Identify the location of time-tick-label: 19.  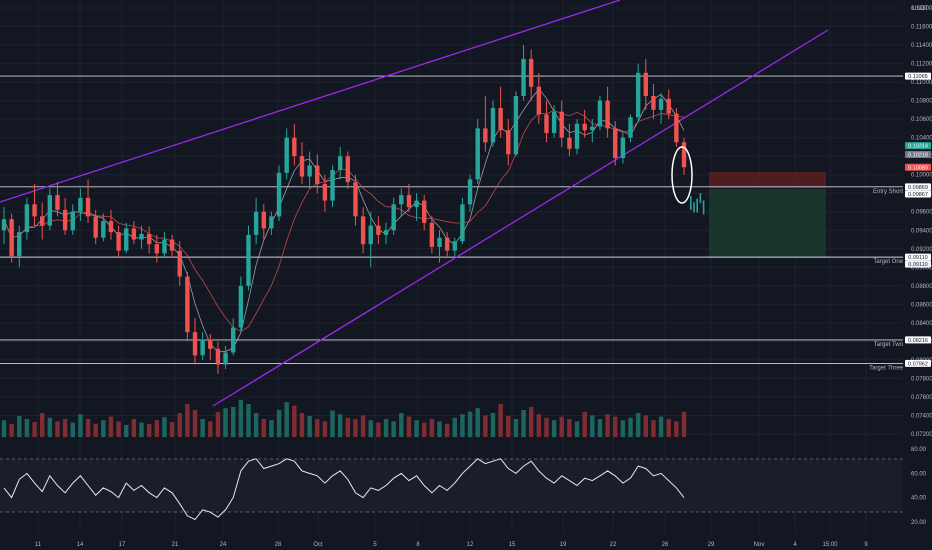
(563, 545).